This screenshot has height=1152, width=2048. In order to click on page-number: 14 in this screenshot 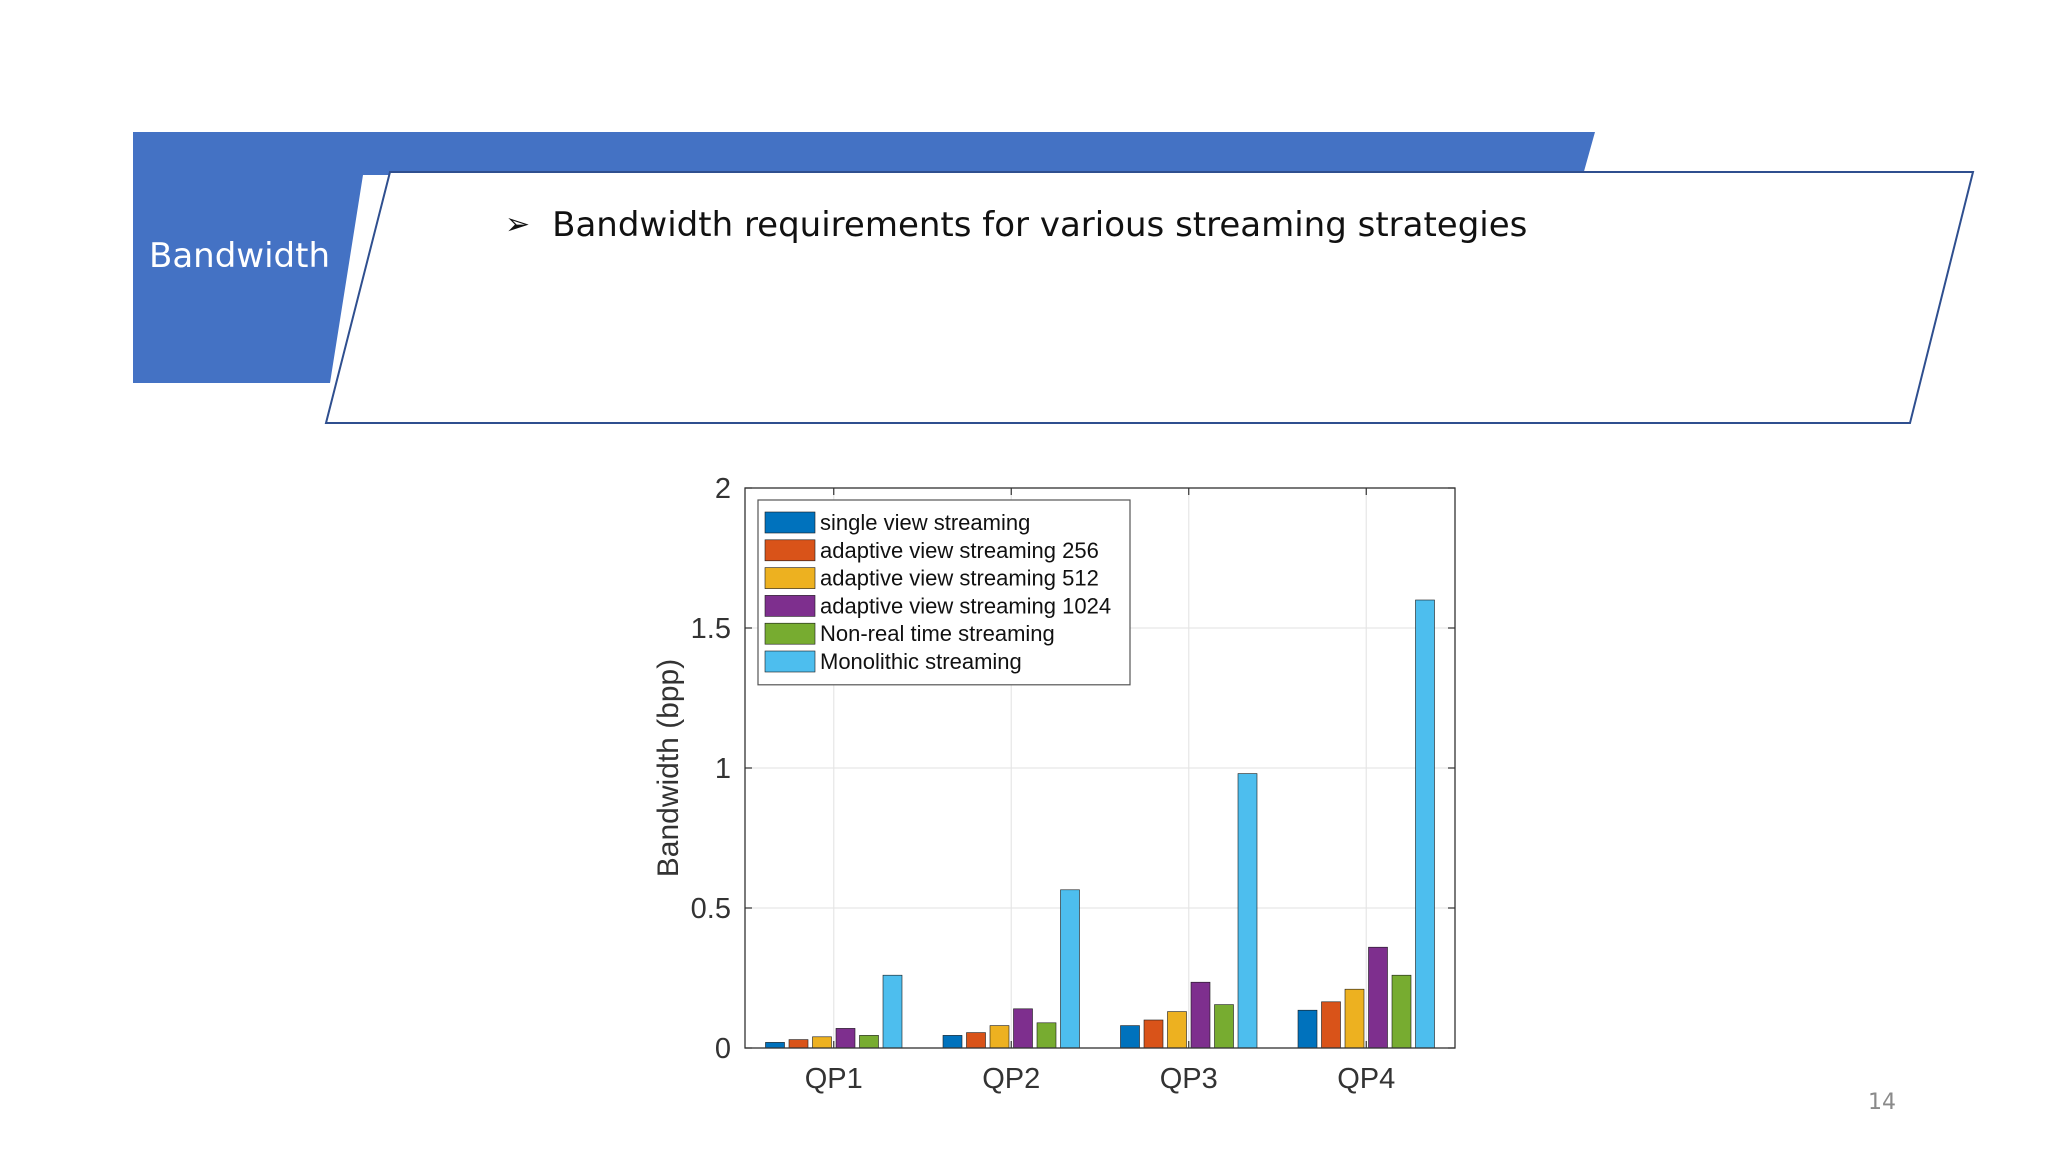, I will do `click(1882, 1102)`.